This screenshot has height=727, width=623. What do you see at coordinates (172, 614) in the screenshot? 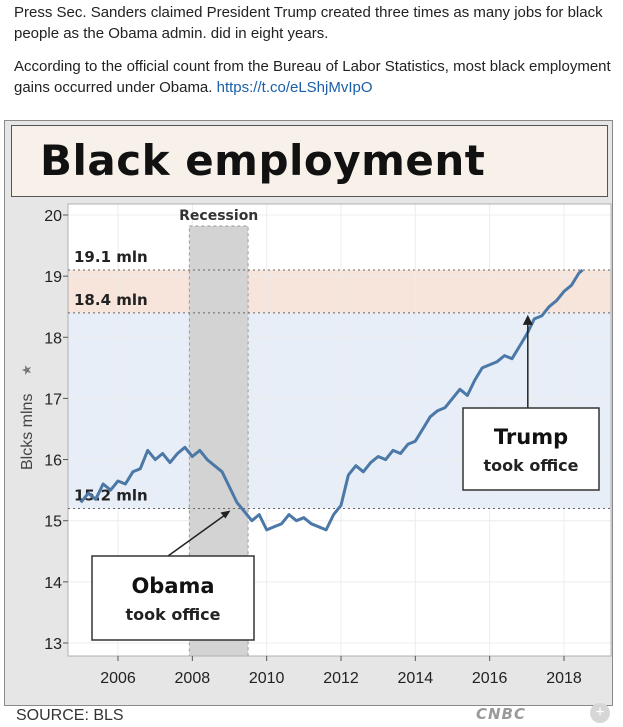
I see `obama-annotation-subtitle: took office` at bounding box center [172, 614].